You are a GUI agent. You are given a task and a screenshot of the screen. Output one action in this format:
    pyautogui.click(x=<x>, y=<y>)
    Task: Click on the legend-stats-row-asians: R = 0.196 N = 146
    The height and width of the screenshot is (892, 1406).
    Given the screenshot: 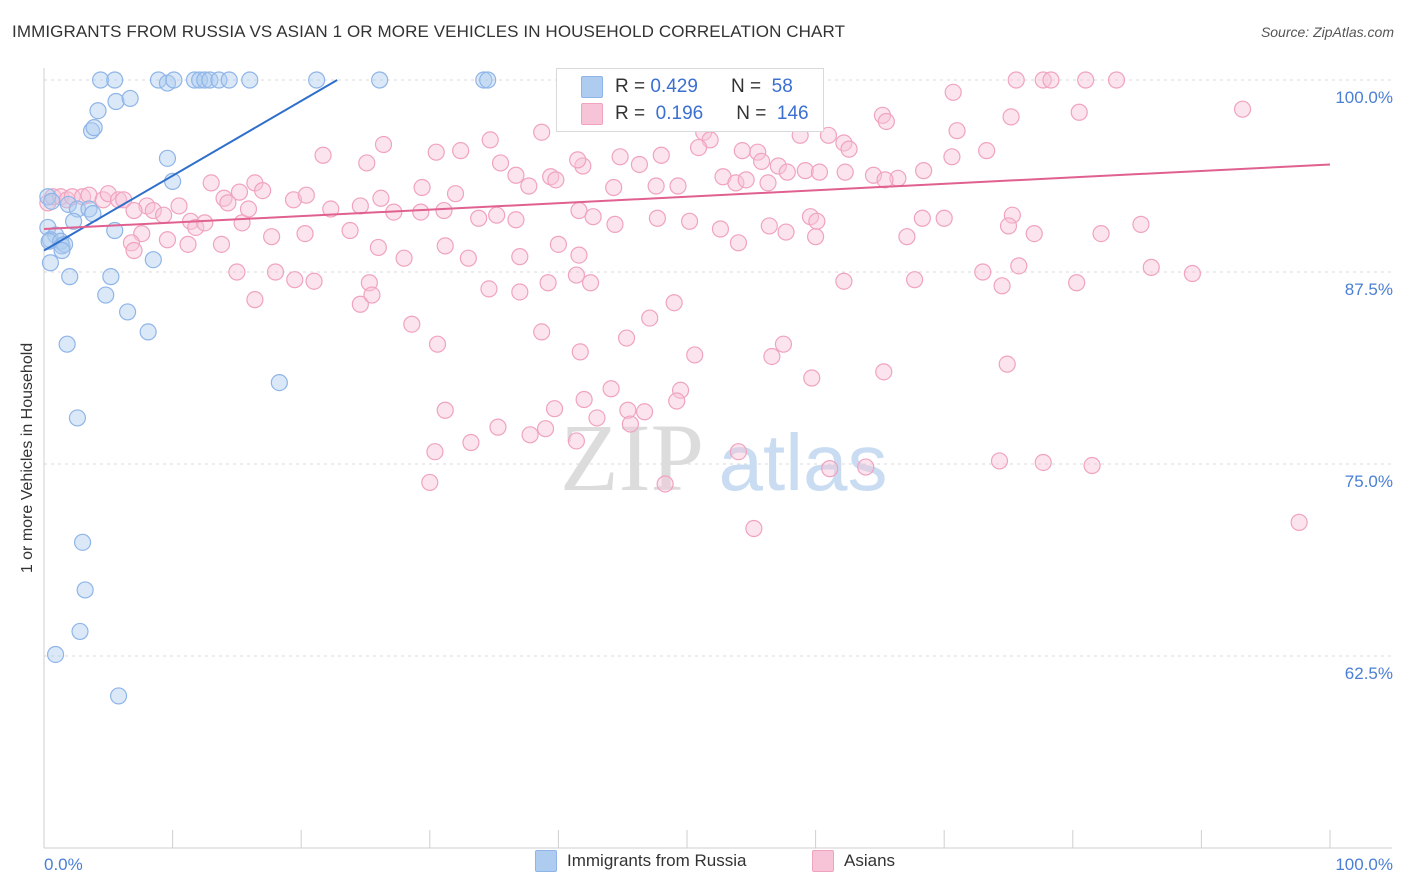 What is the action you would take?
    pyautogui.click(x=695, y=114)
    